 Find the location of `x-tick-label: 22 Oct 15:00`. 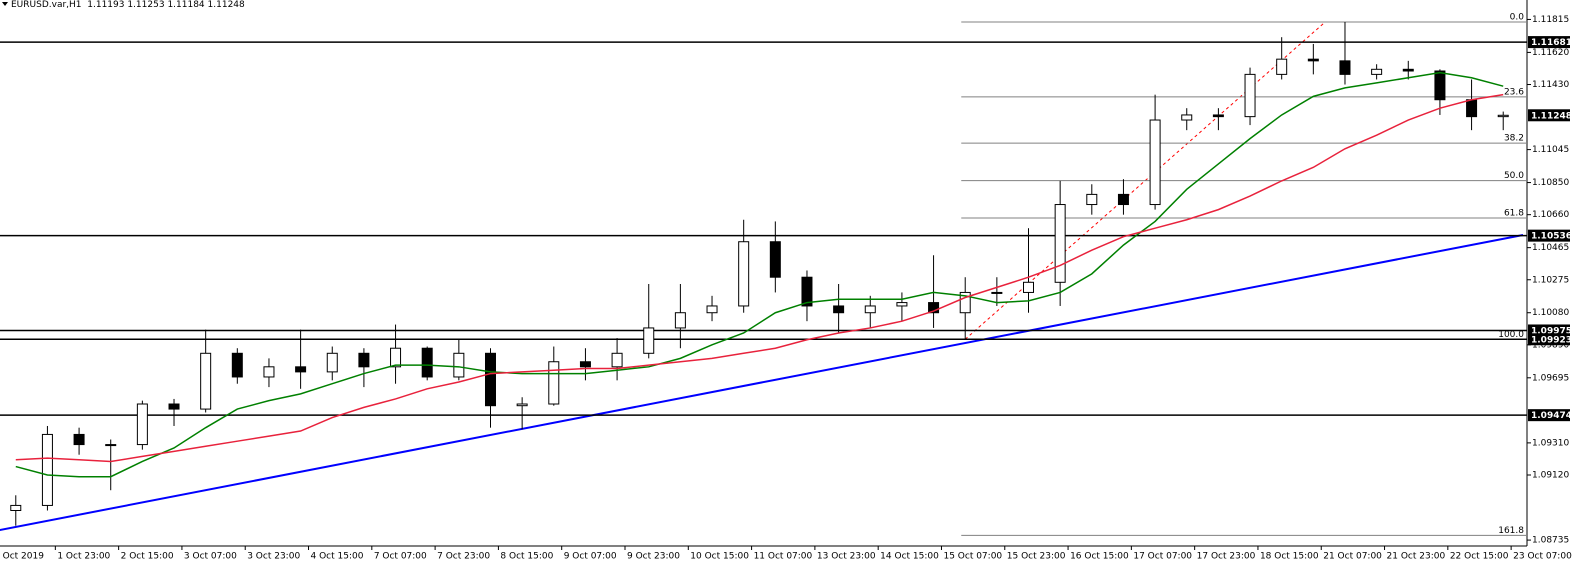

x-tick-label: 22 Oct 15:00 is located at coordinates (1479, 557).